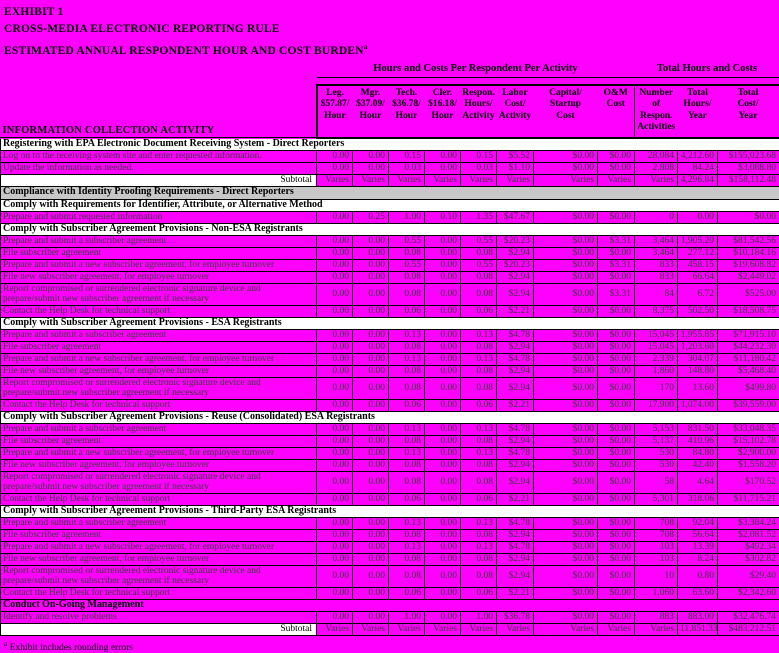 This screenshot has height=653, width=779. I want to click on value-cell-number-of-activities: 84, so click(656, 294).